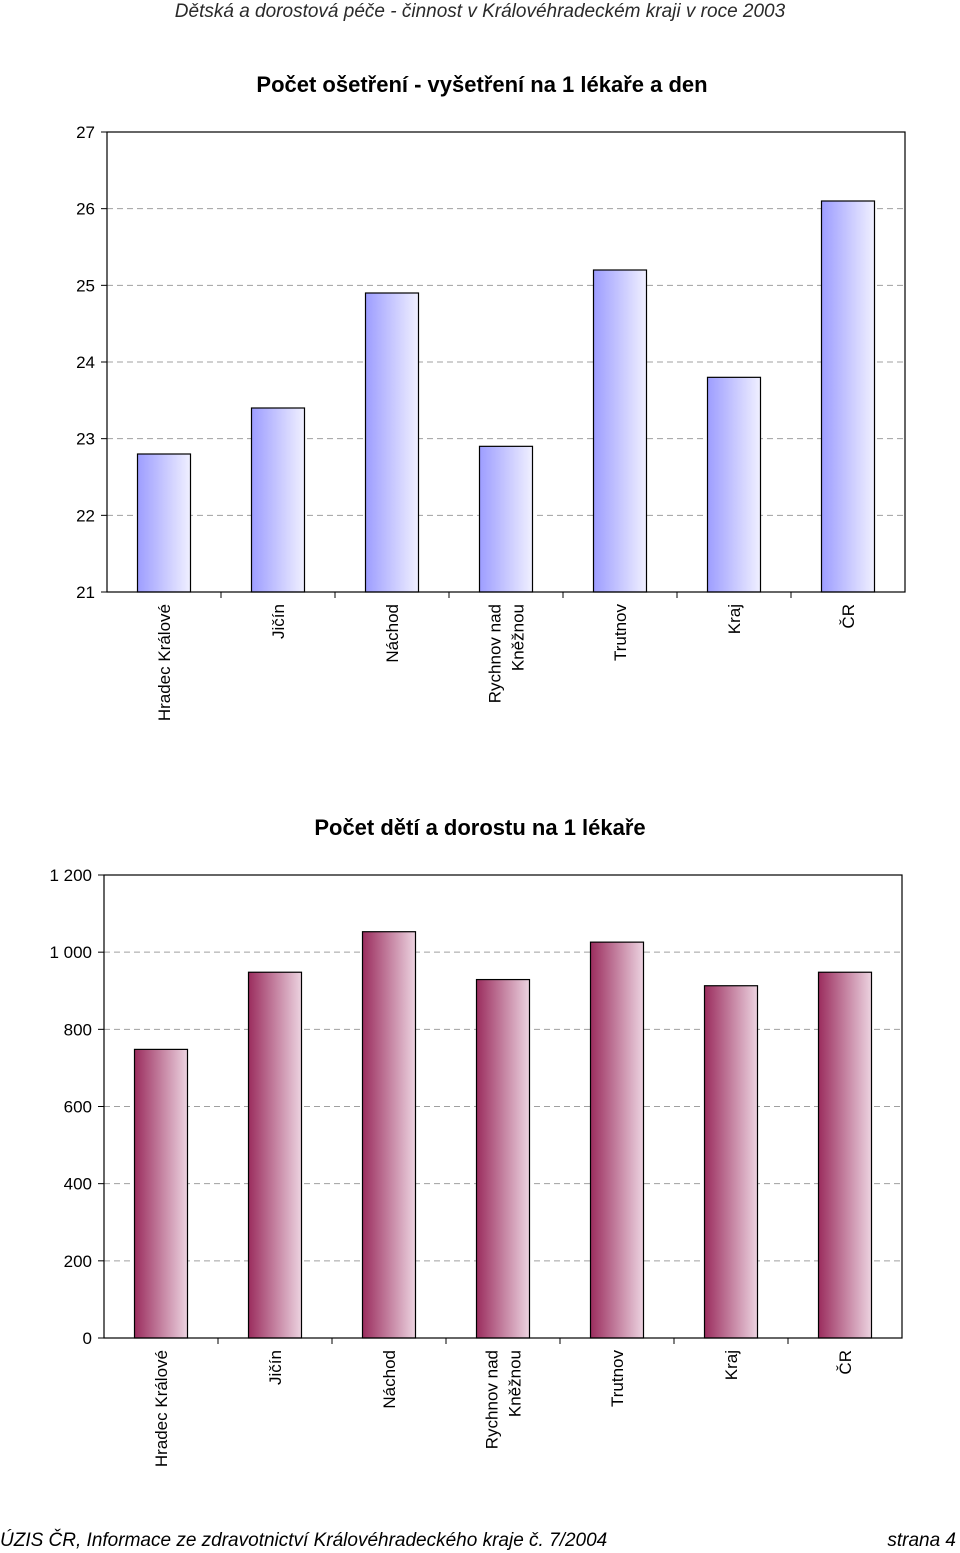 The width and height of the screenshot is (960, 1553). I want to click on y-tick-label: 1 200, so click(70, 875).